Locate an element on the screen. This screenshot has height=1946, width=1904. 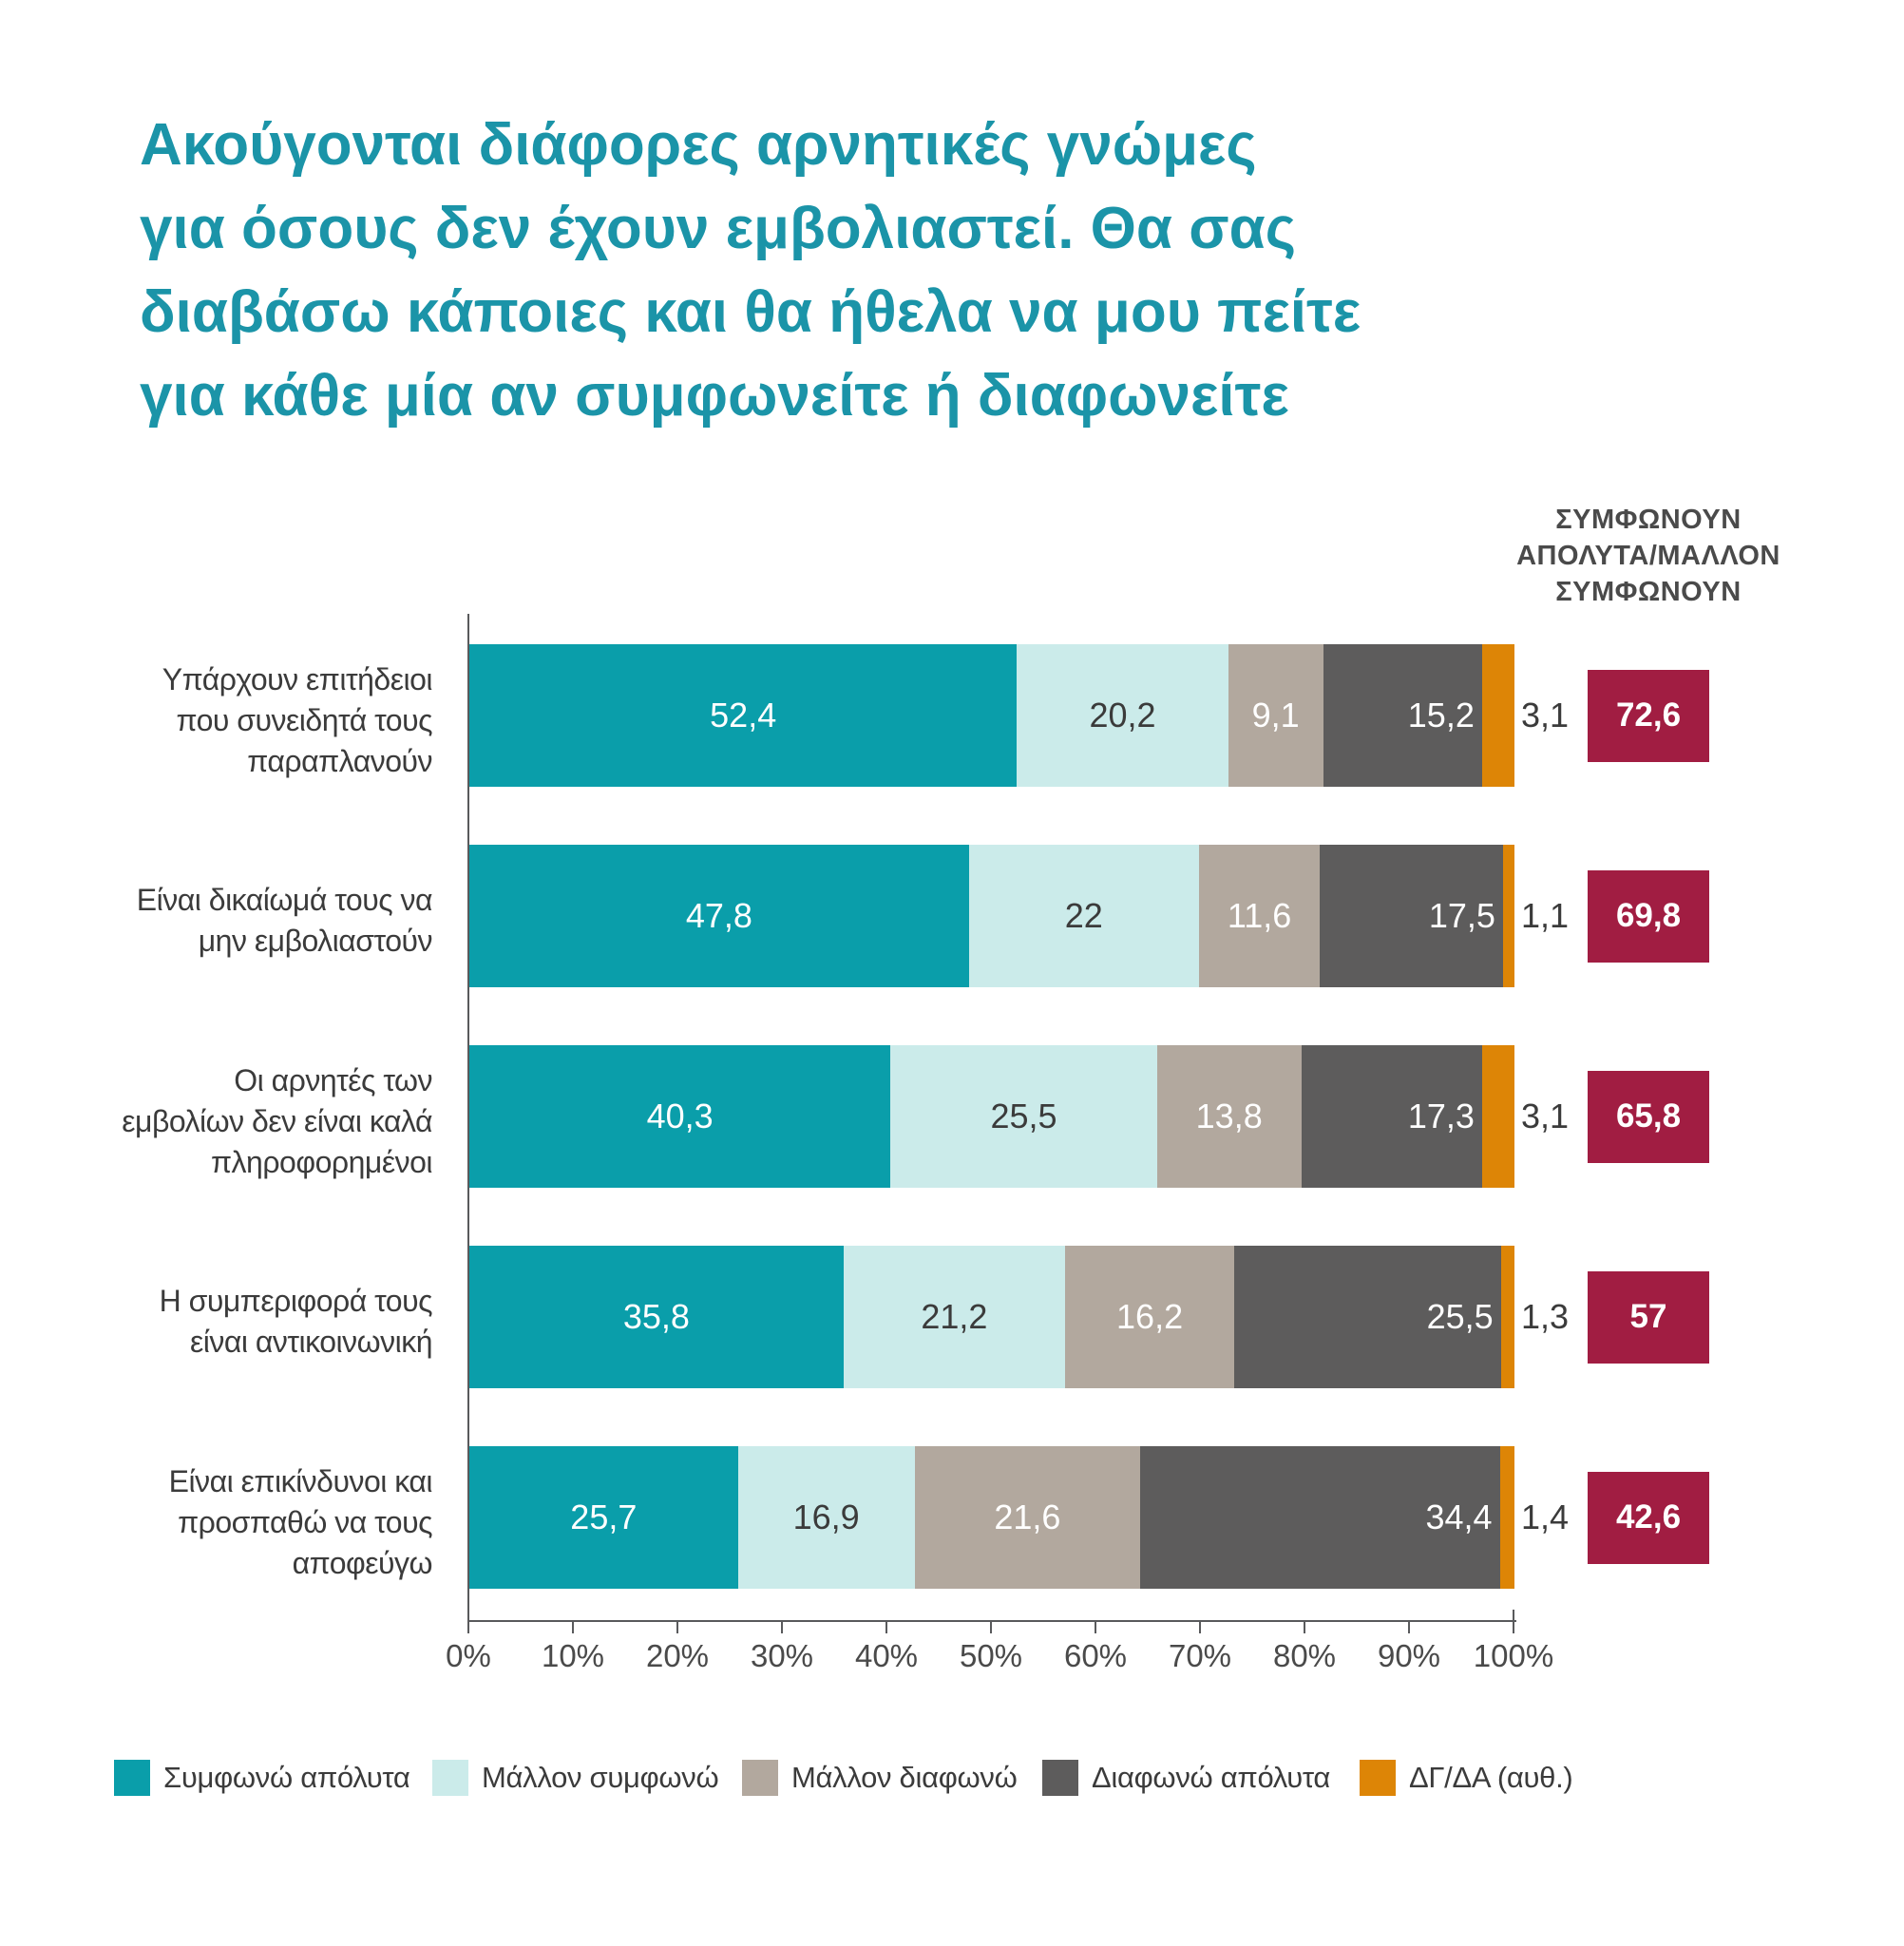
category-label-line: μην εμβολιαστούν is located at coordinates (315, 941).